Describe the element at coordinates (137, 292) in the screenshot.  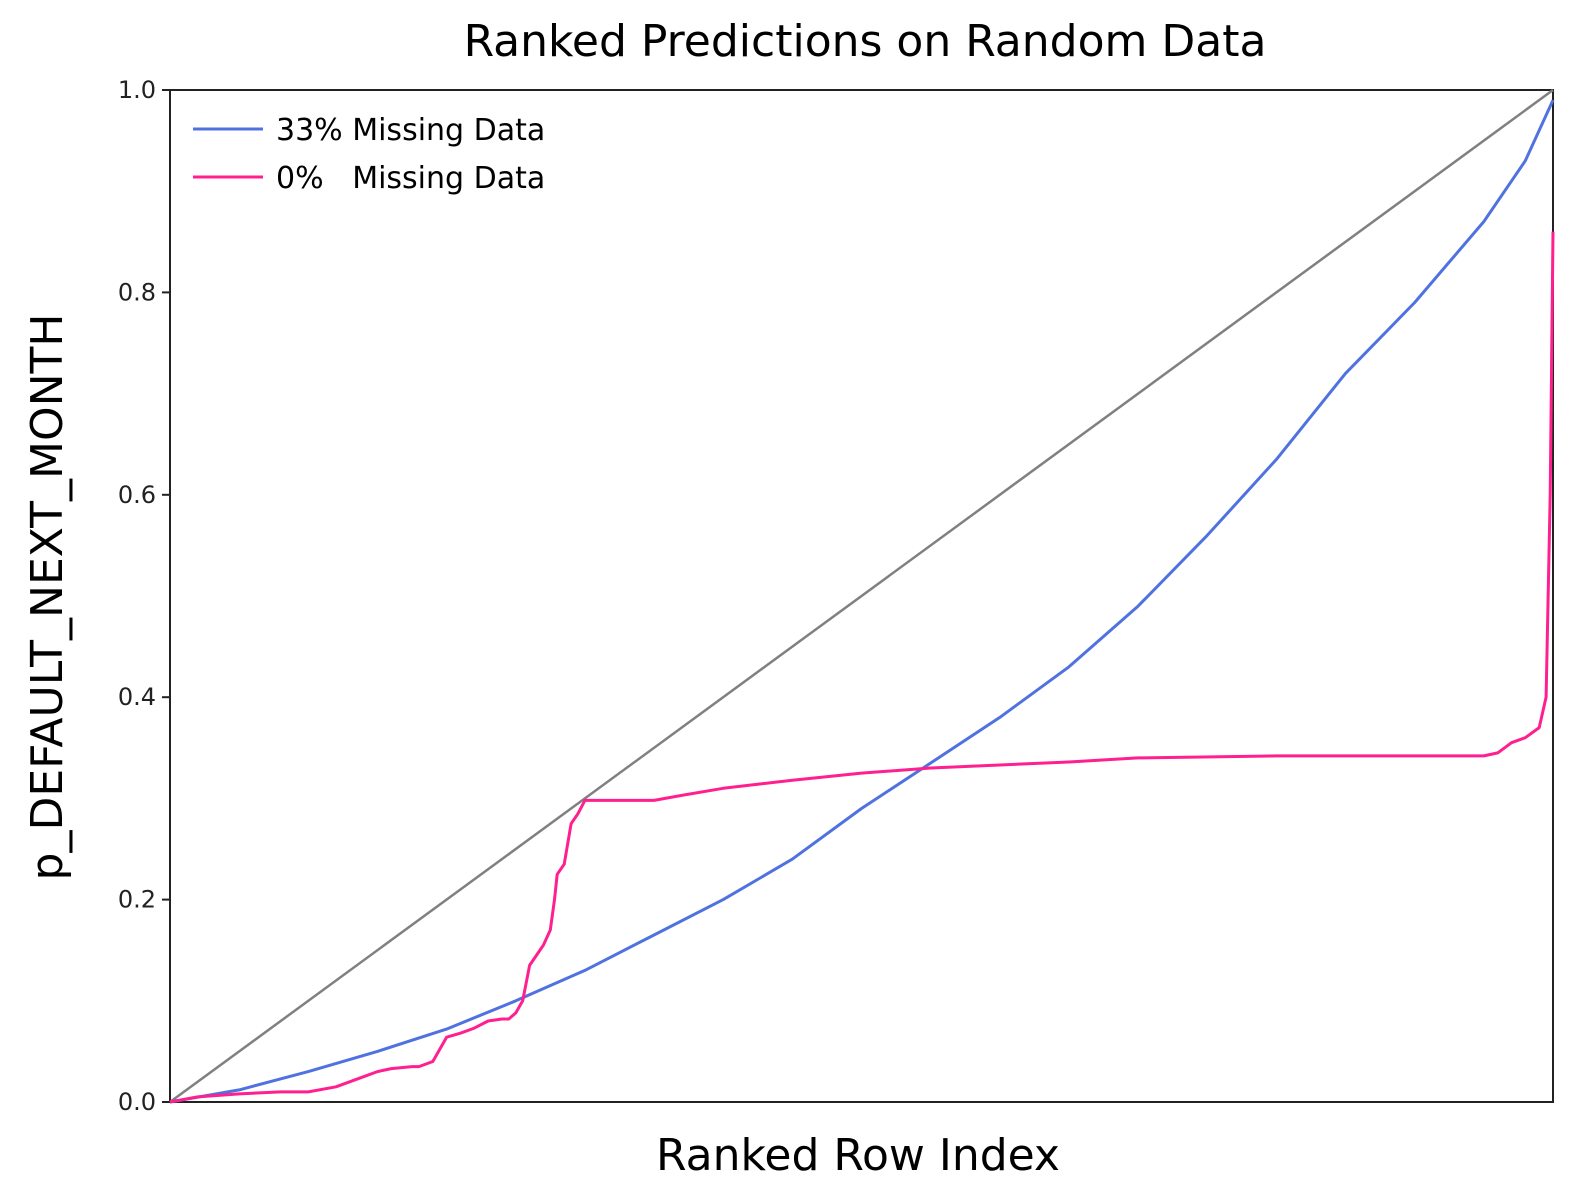
I see `y-tick-label: 0.8` at that location.